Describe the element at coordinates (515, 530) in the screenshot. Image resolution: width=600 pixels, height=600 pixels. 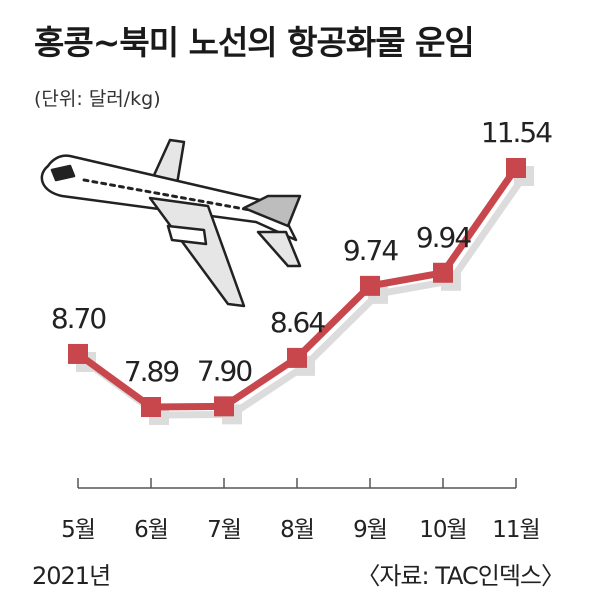
I see `x-tick-label: 11월` at that location.